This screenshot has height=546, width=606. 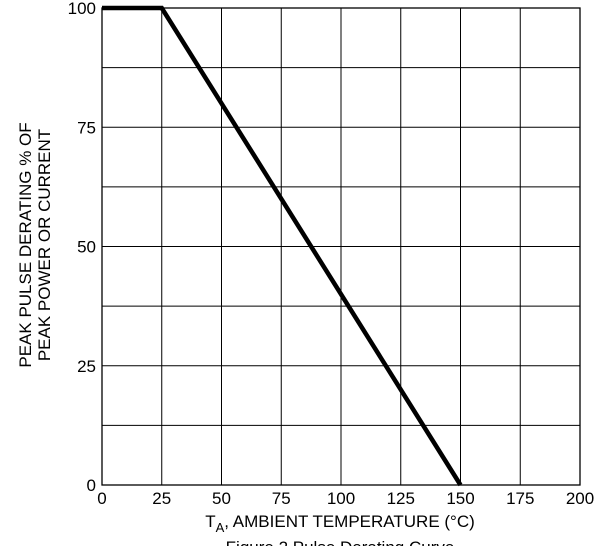 I want to click on y-tick-label: 0, so click(x=91, y=485).